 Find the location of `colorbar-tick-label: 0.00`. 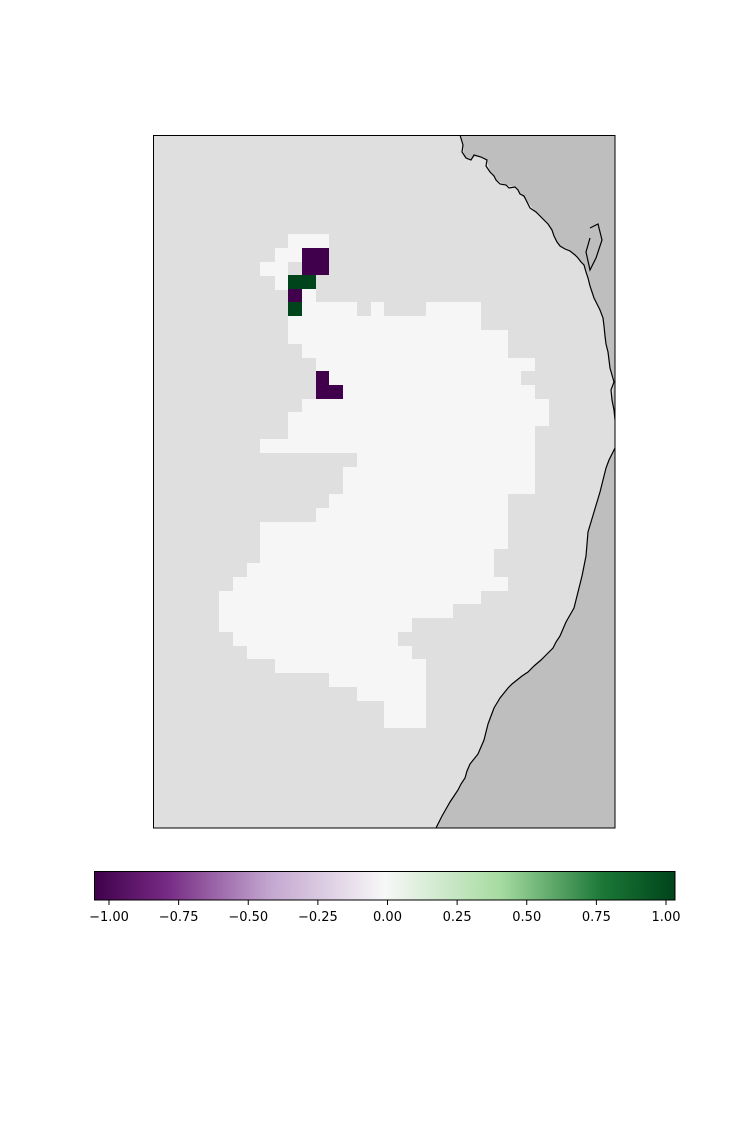

colorbar-tick-label: 0.00 is located at coordinates (387, 917).